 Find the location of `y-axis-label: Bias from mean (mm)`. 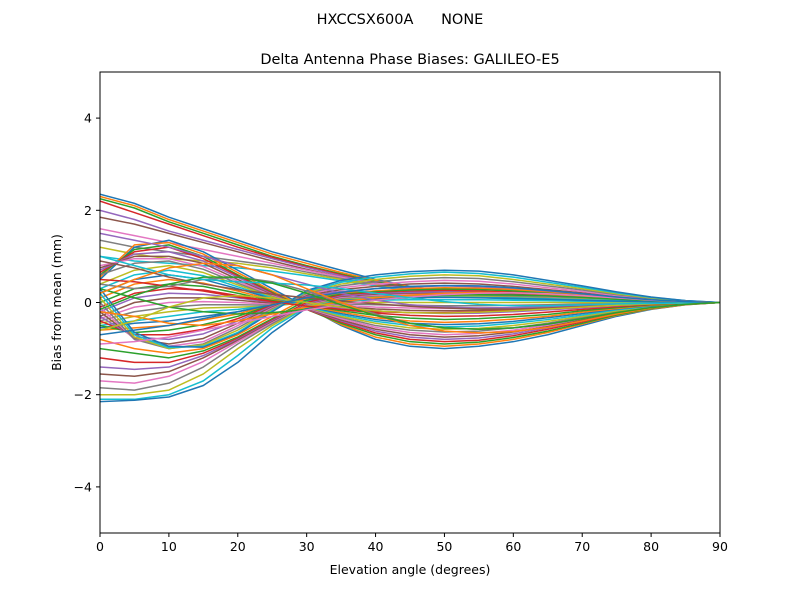

y-axis-label: Bias from mean (mm) is located at coordinates (56, 302).